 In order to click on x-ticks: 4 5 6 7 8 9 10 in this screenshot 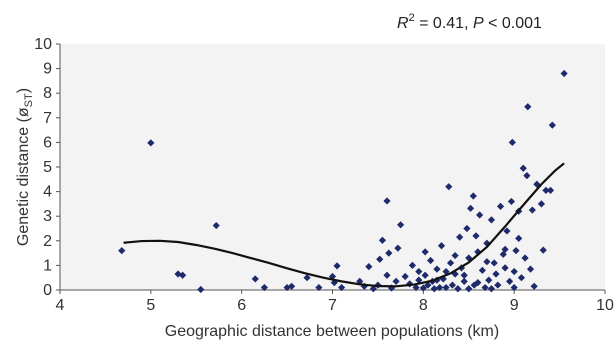, I will do `click(335, 302)`.